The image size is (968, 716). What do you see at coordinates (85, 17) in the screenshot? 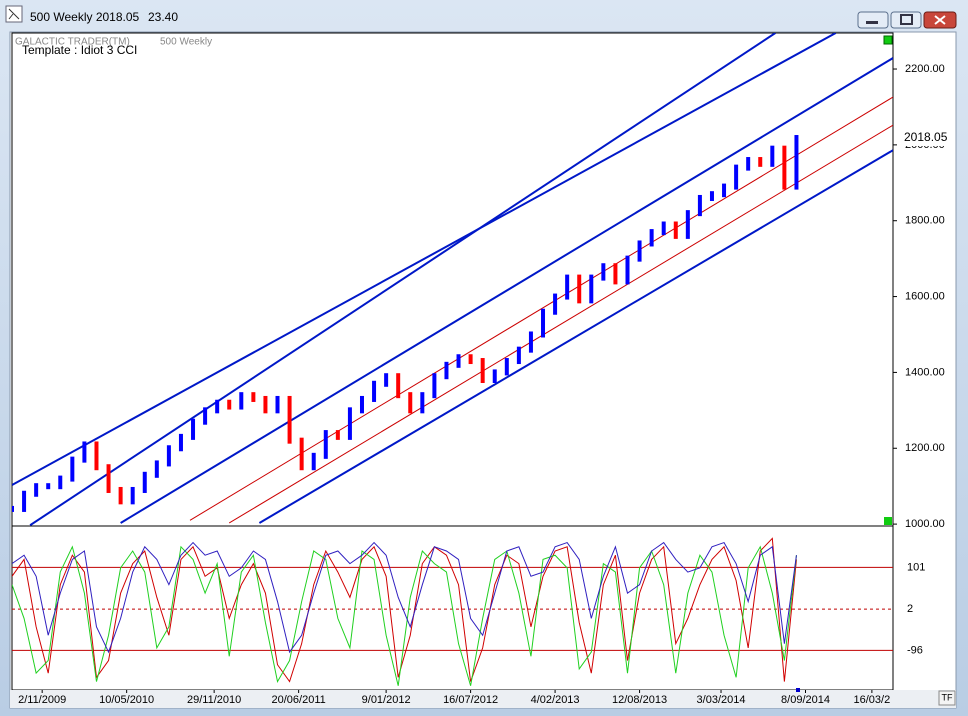
I see `window-title: 500 Weekly 2018.05` at bounding box center [85, 17].